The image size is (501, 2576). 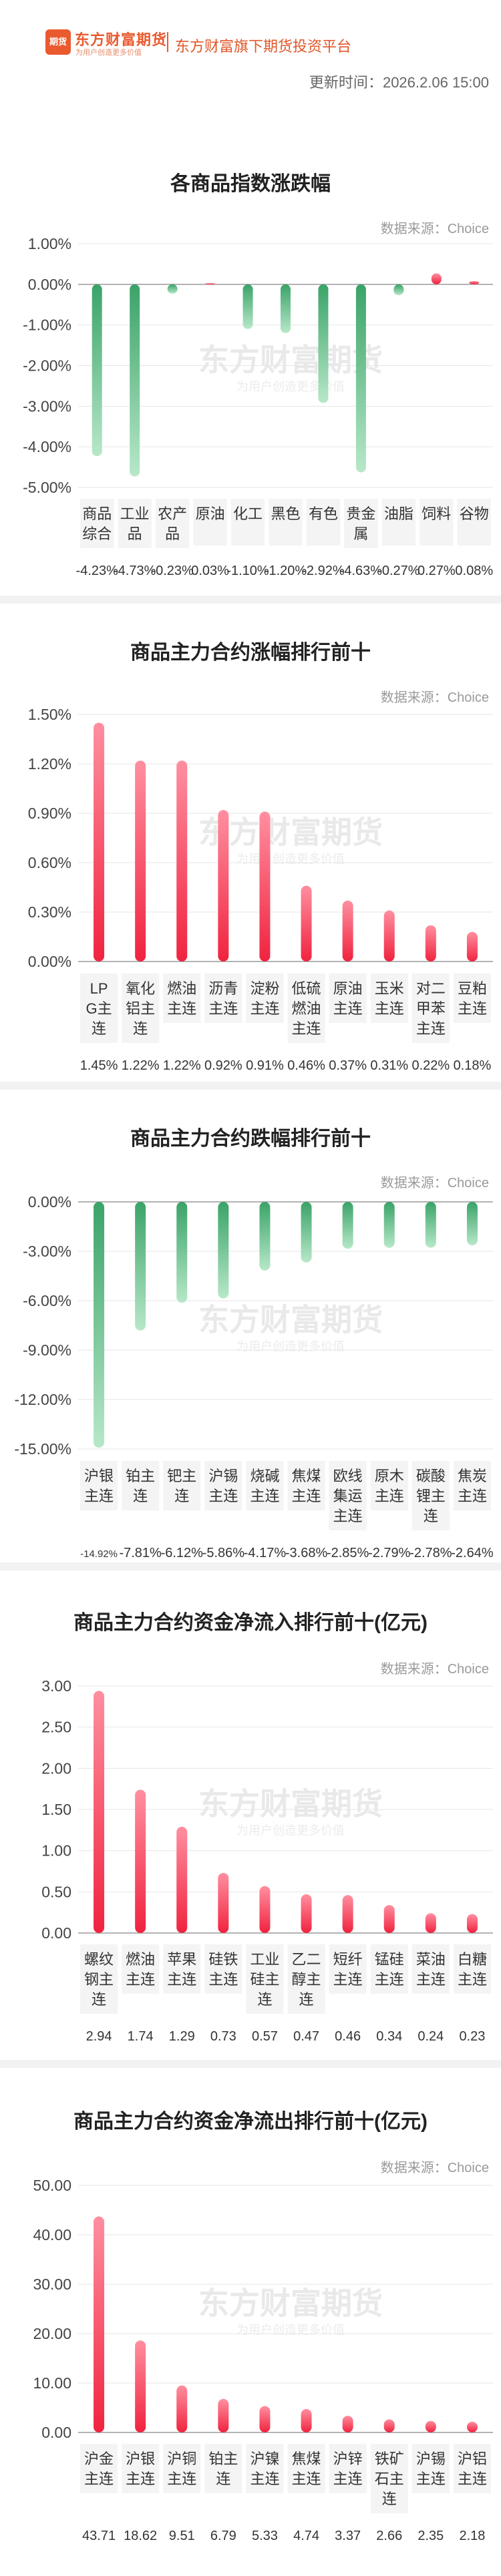 What do you see at coordinates (56, 2432) in the screenshot?
I see `y-tick-label: 0.00` at bounding box center [56, 2432].